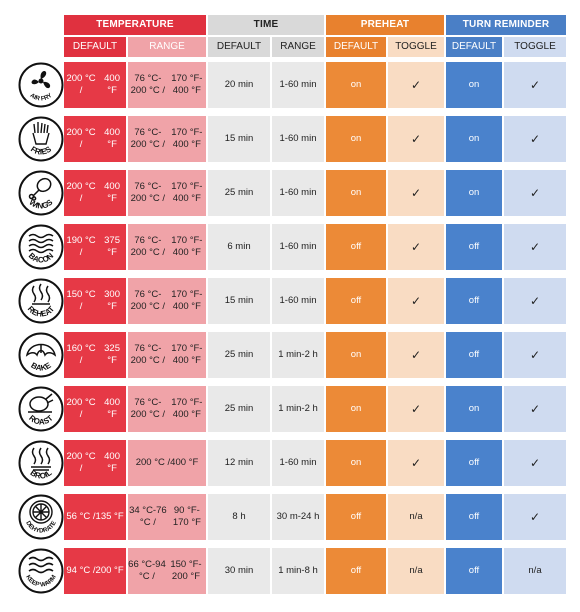 The image size is (580, 612). Describe the element at coordinates (41, 419) in the screenshot. I see `mode-label: ROAST` at that location.